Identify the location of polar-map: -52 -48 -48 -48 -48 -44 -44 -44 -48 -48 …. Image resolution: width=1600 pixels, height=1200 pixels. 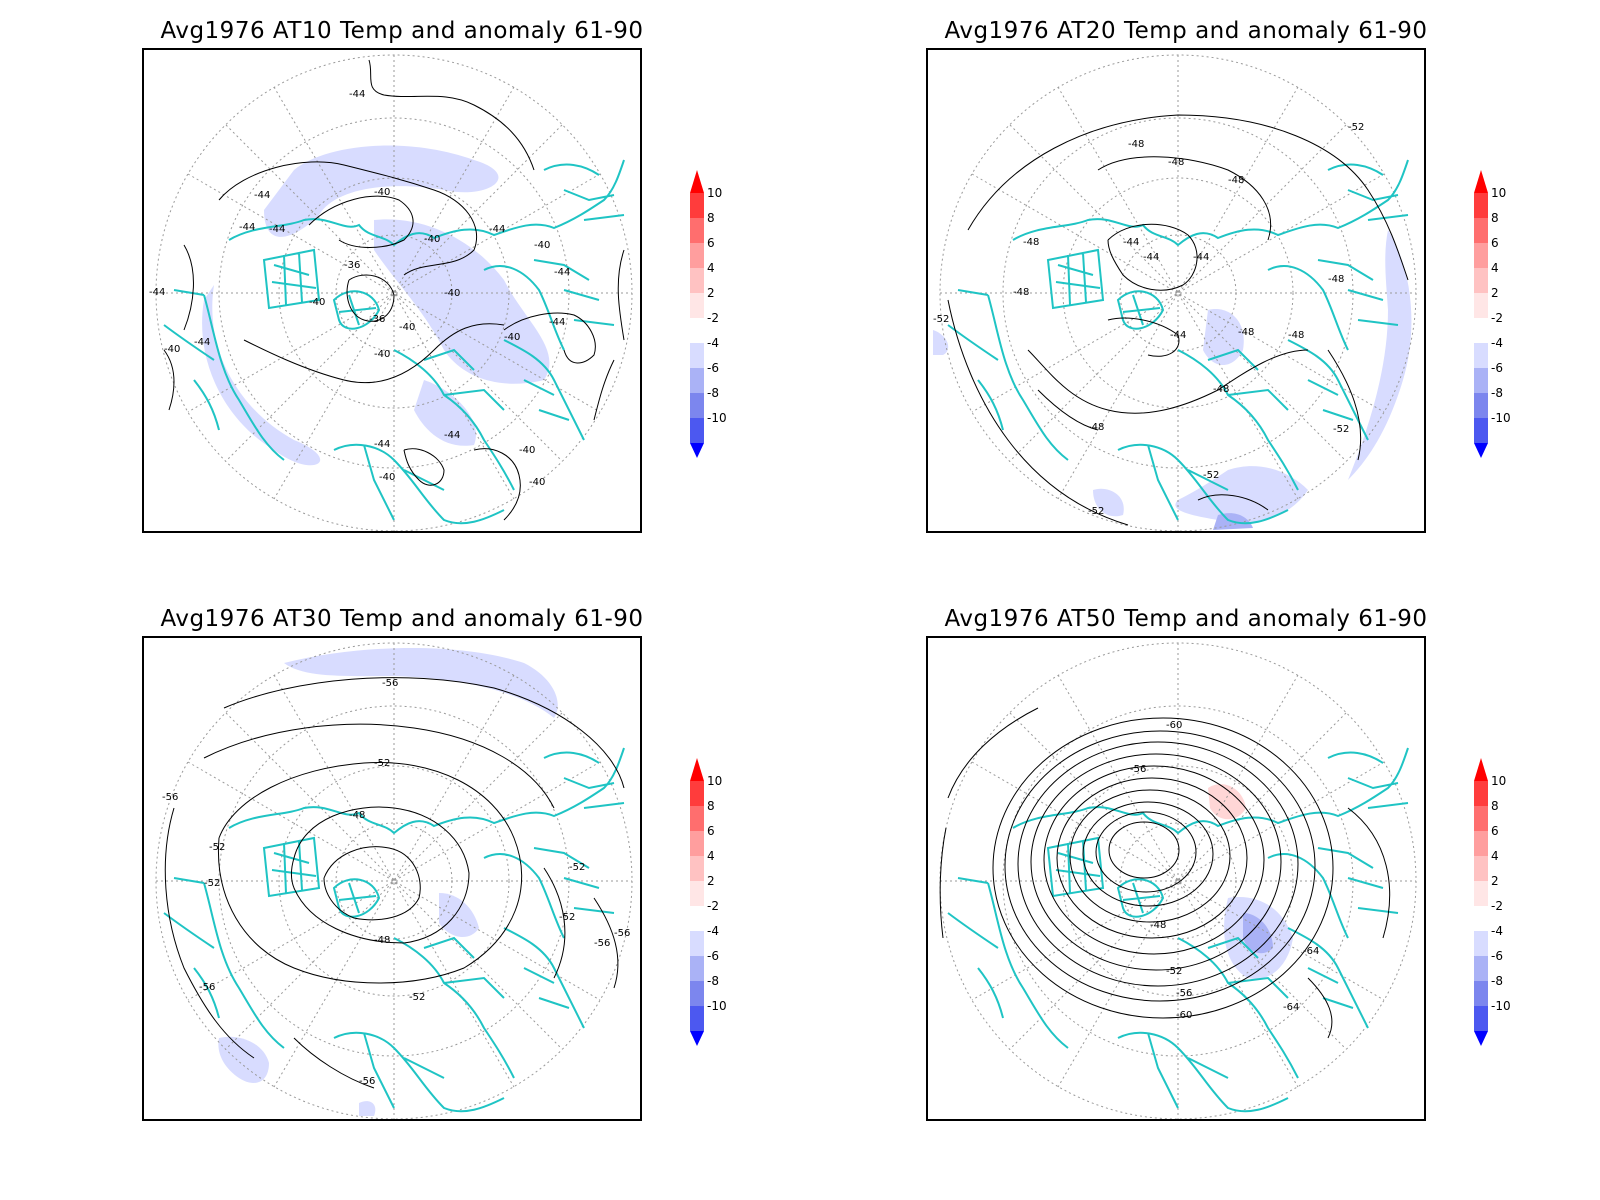
(1176, 290).